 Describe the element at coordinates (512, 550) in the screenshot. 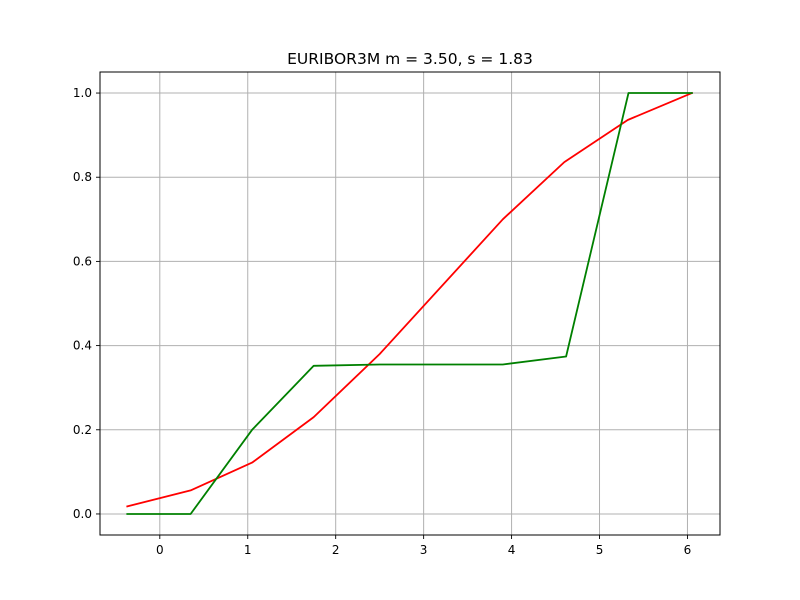

I see `x-tick-label: 4` at that location.